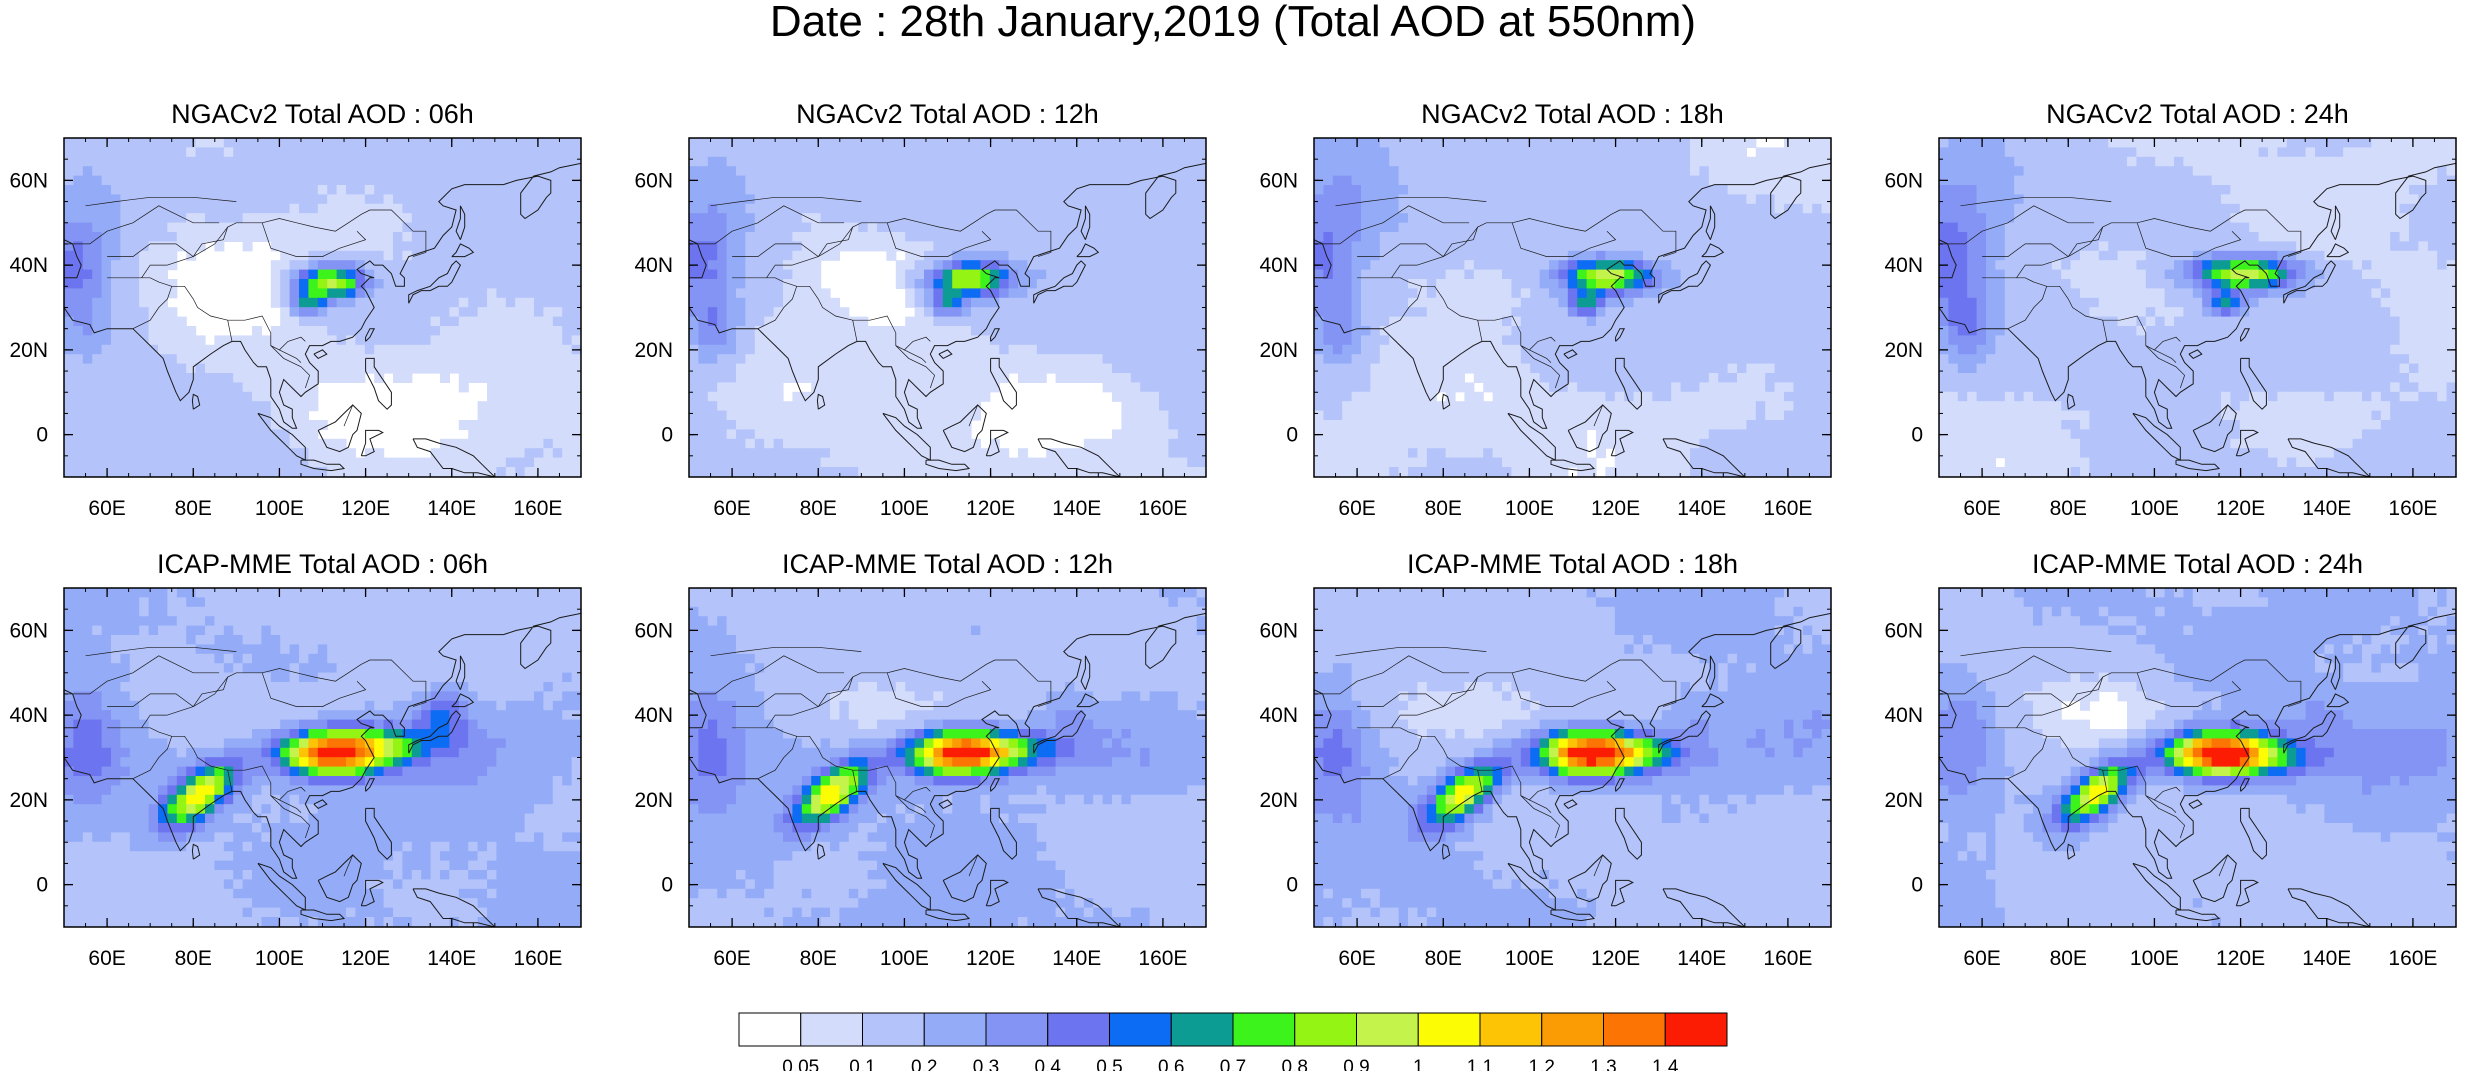 The width and height of the screenshot is (2466, 1071). I want to click on colorbar-label: 0.3, so click(986, 1064).